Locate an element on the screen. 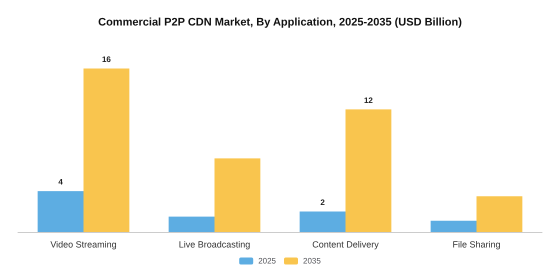  x-tick-label: Live Broadcasting is located at coordinates (214, 245).